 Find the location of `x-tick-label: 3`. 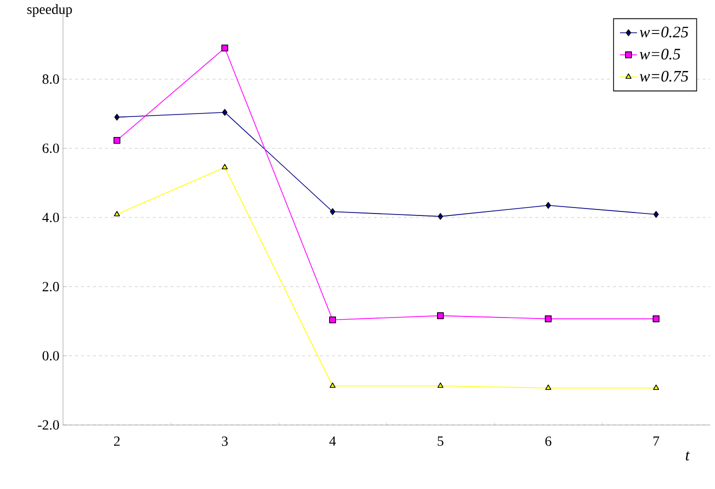

x-tick-label: 3 is located at coordinates (225, 441).